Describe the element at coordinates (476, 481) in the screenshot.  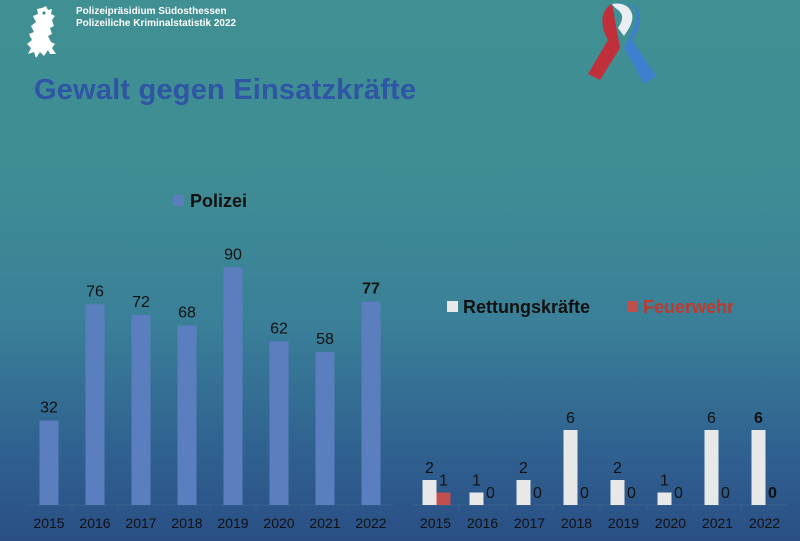
I see `data-label-rettung-2016: 1` at that location.